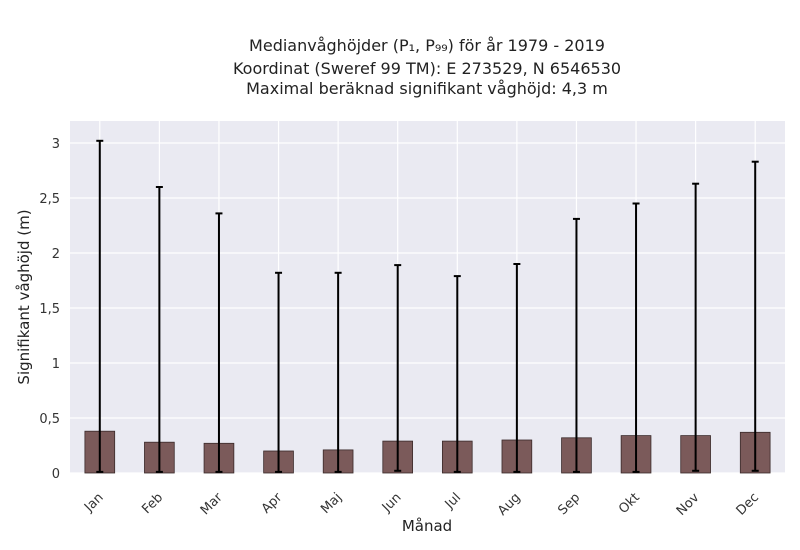 This screenshot has height=550, width=800. I want to click on x-tick-label: Jul, so click(453, 501).